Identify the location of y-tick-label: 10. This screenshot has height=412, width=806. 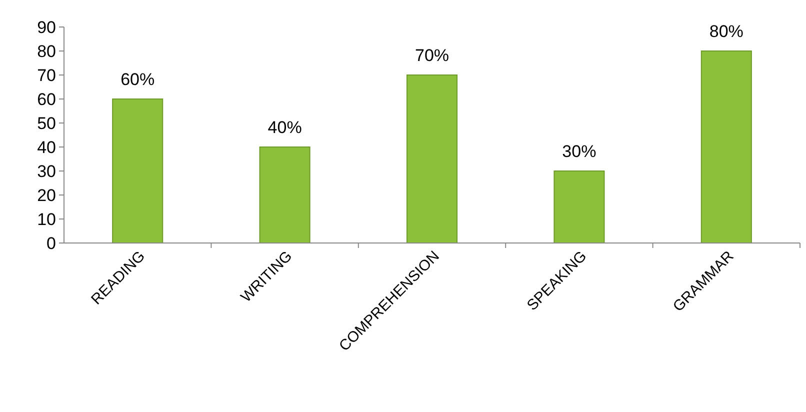
(46, 219).